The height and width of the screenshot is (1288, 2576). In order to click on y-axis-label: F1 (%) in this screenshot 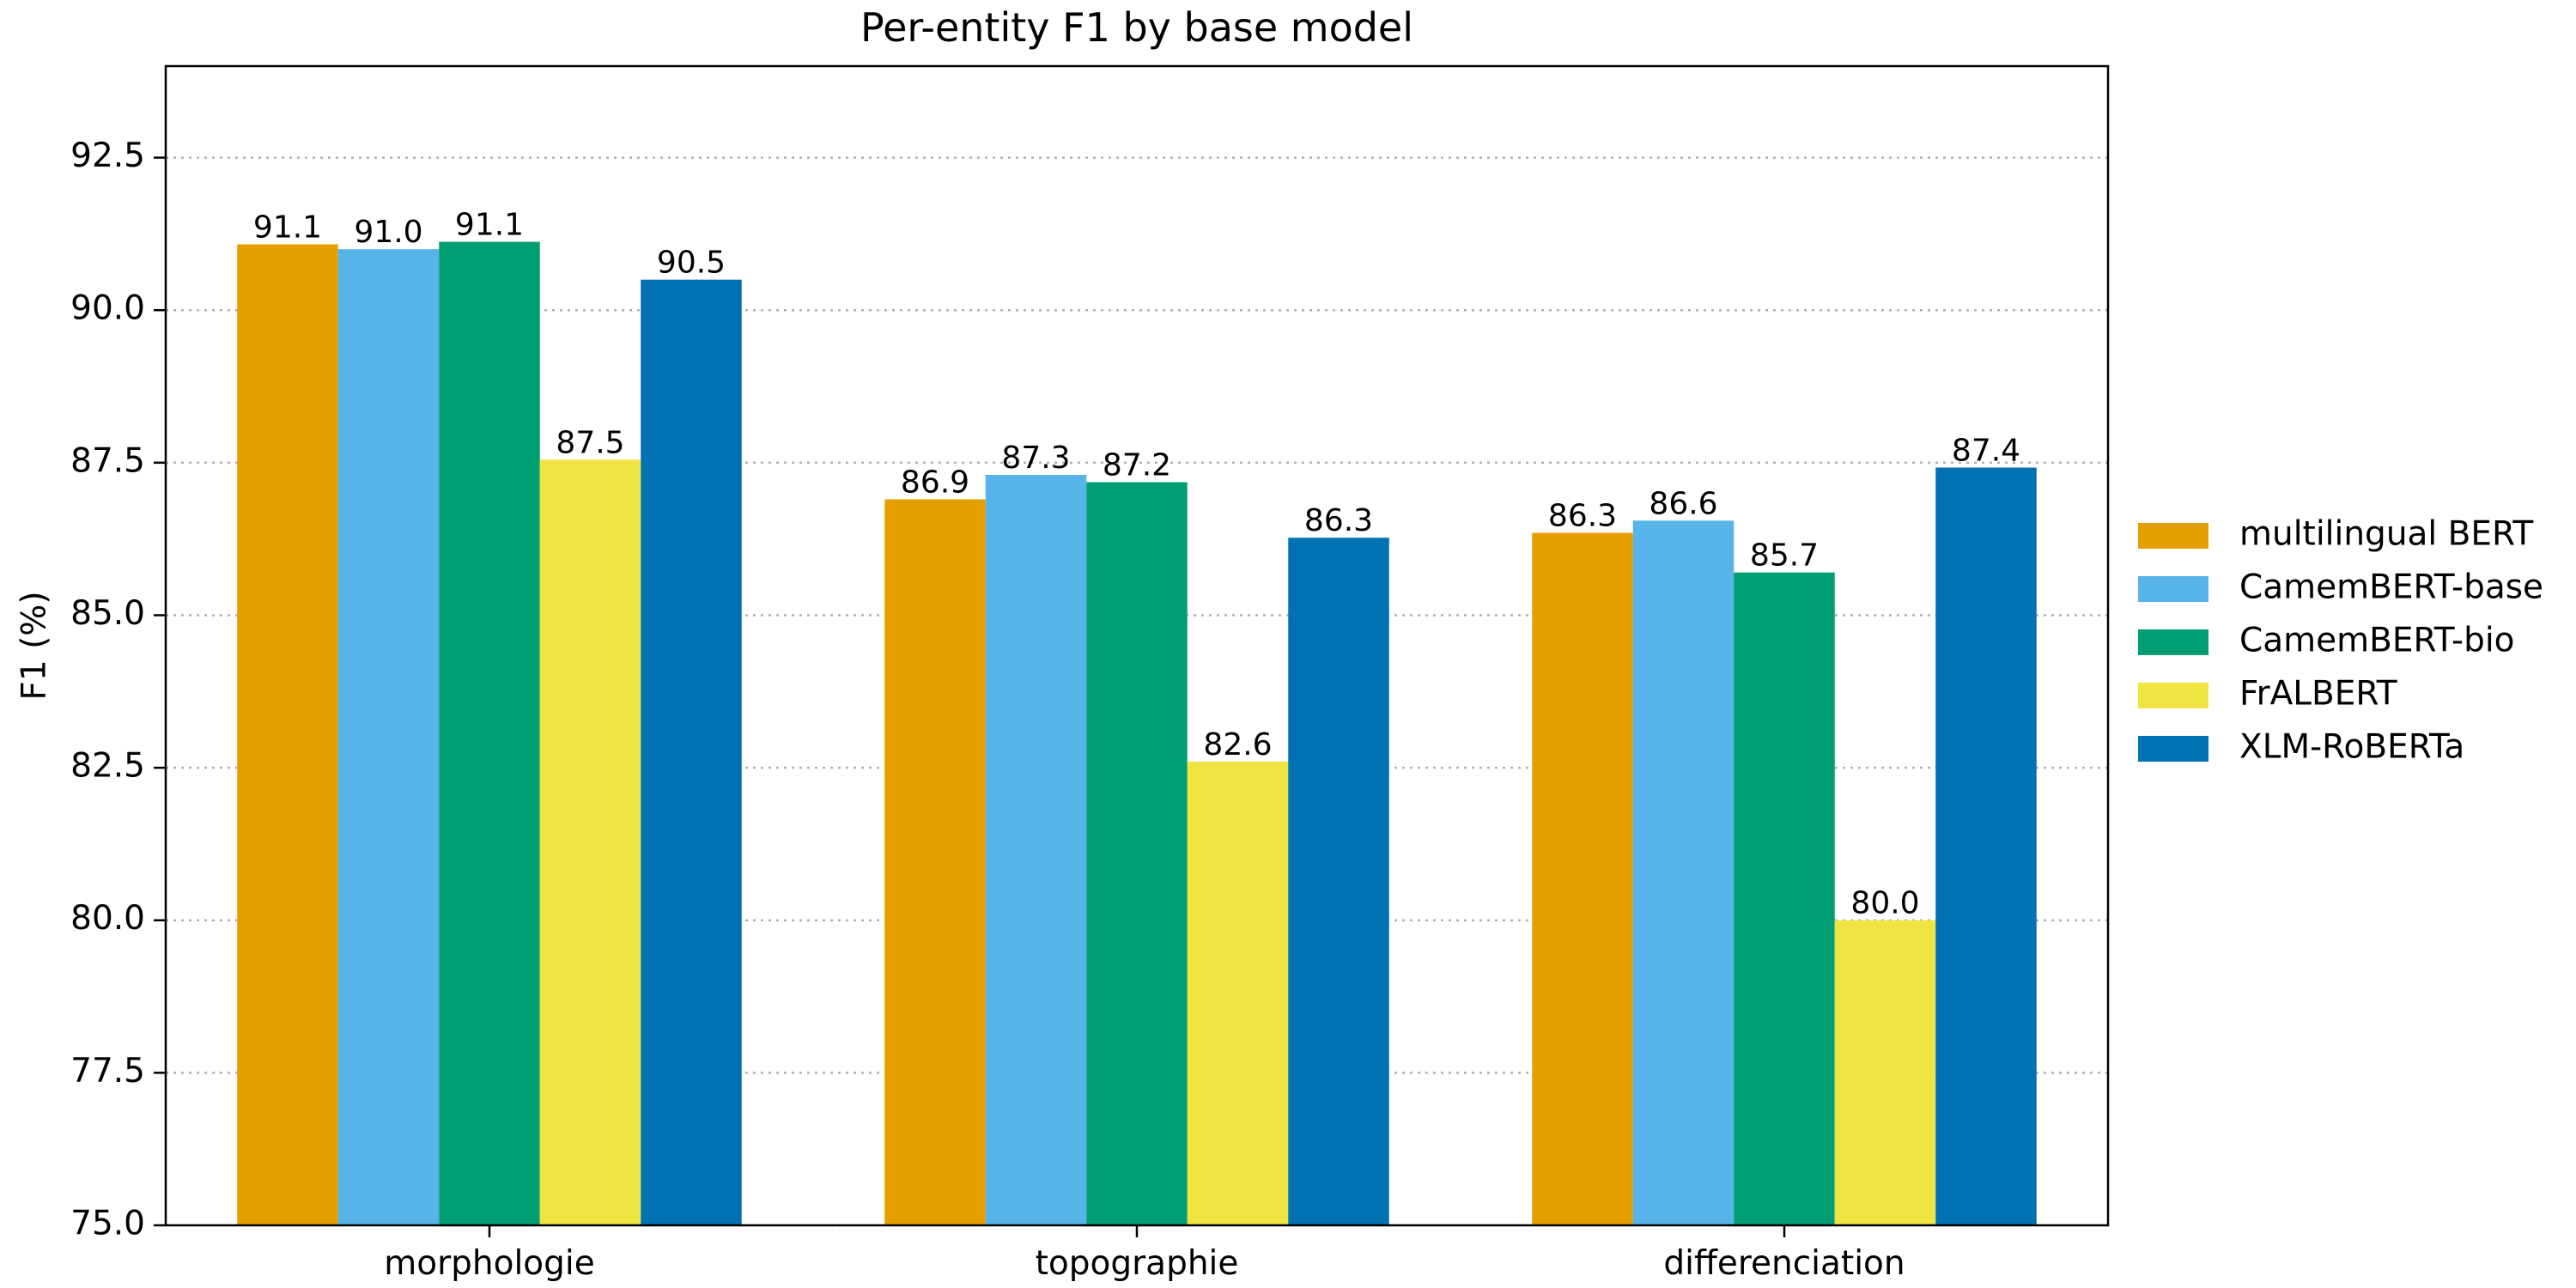, I will do `click(34, 645)`.